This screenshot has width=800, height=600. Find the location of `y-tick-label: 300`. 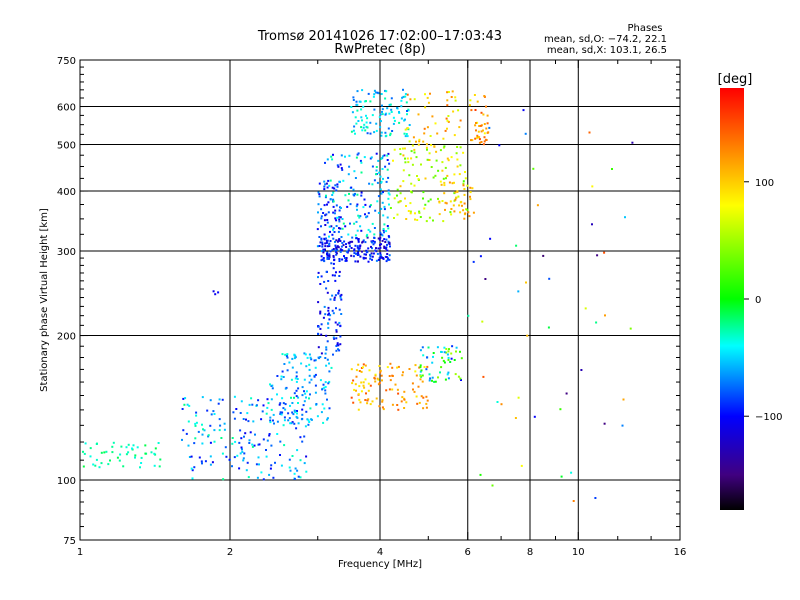

y-tick-label: 300 is located at coordinates (66, 252).